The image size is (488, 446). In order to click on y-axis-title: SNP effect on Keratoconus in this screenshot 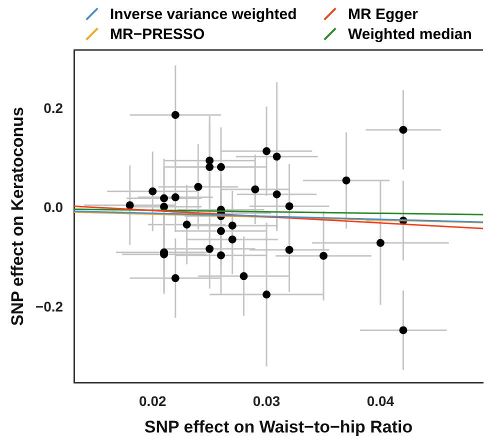, I will do `click(17, 216)`.